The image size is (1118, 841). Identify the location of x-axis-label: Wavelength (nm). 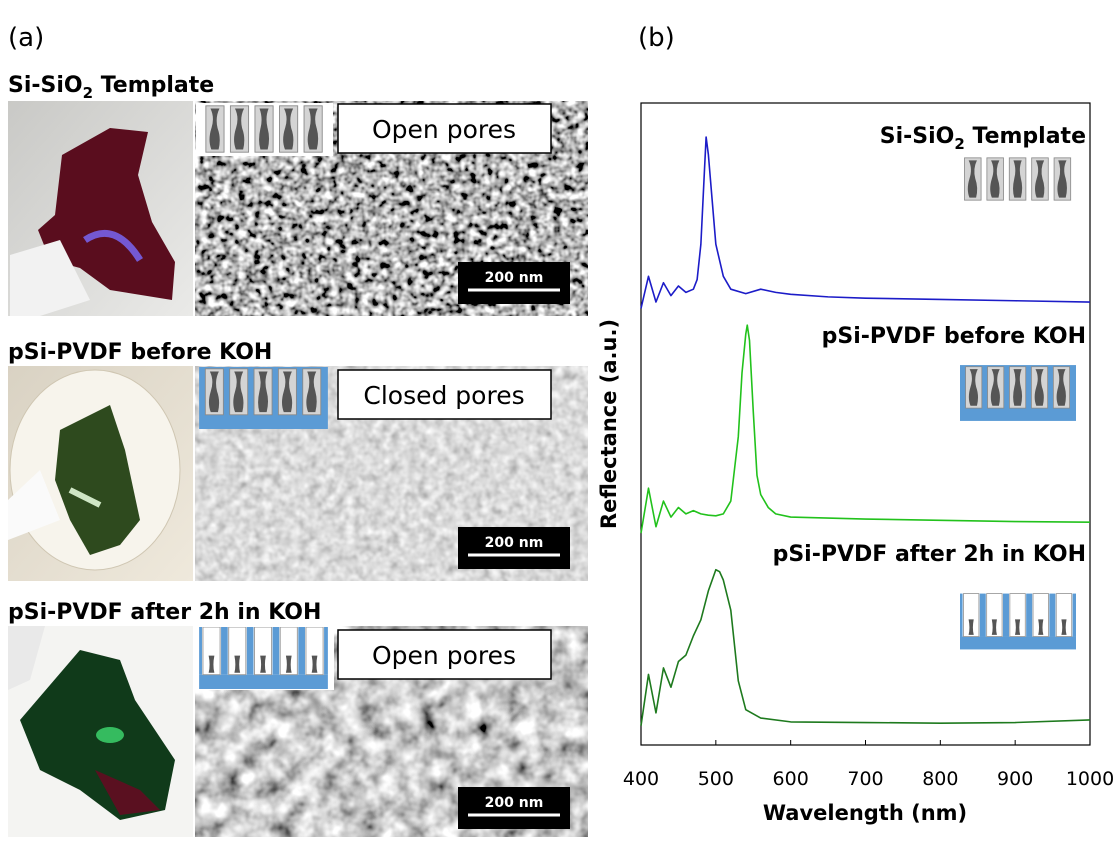
(865, 813).